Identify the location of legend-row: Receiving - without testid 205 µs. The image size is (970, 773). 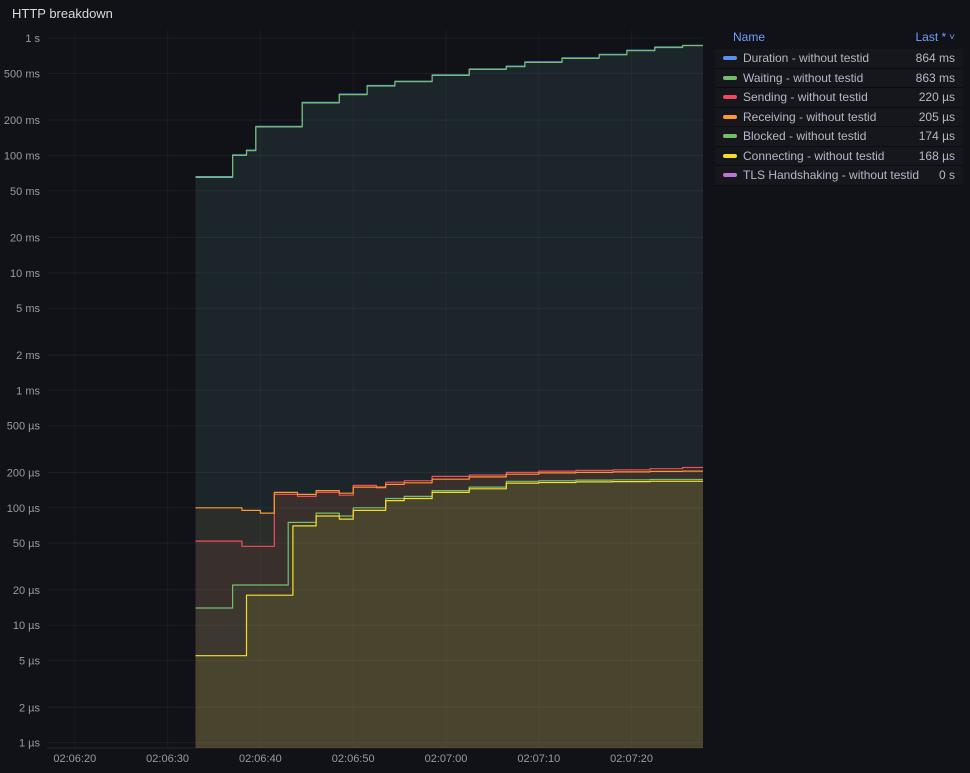
(839, 117).